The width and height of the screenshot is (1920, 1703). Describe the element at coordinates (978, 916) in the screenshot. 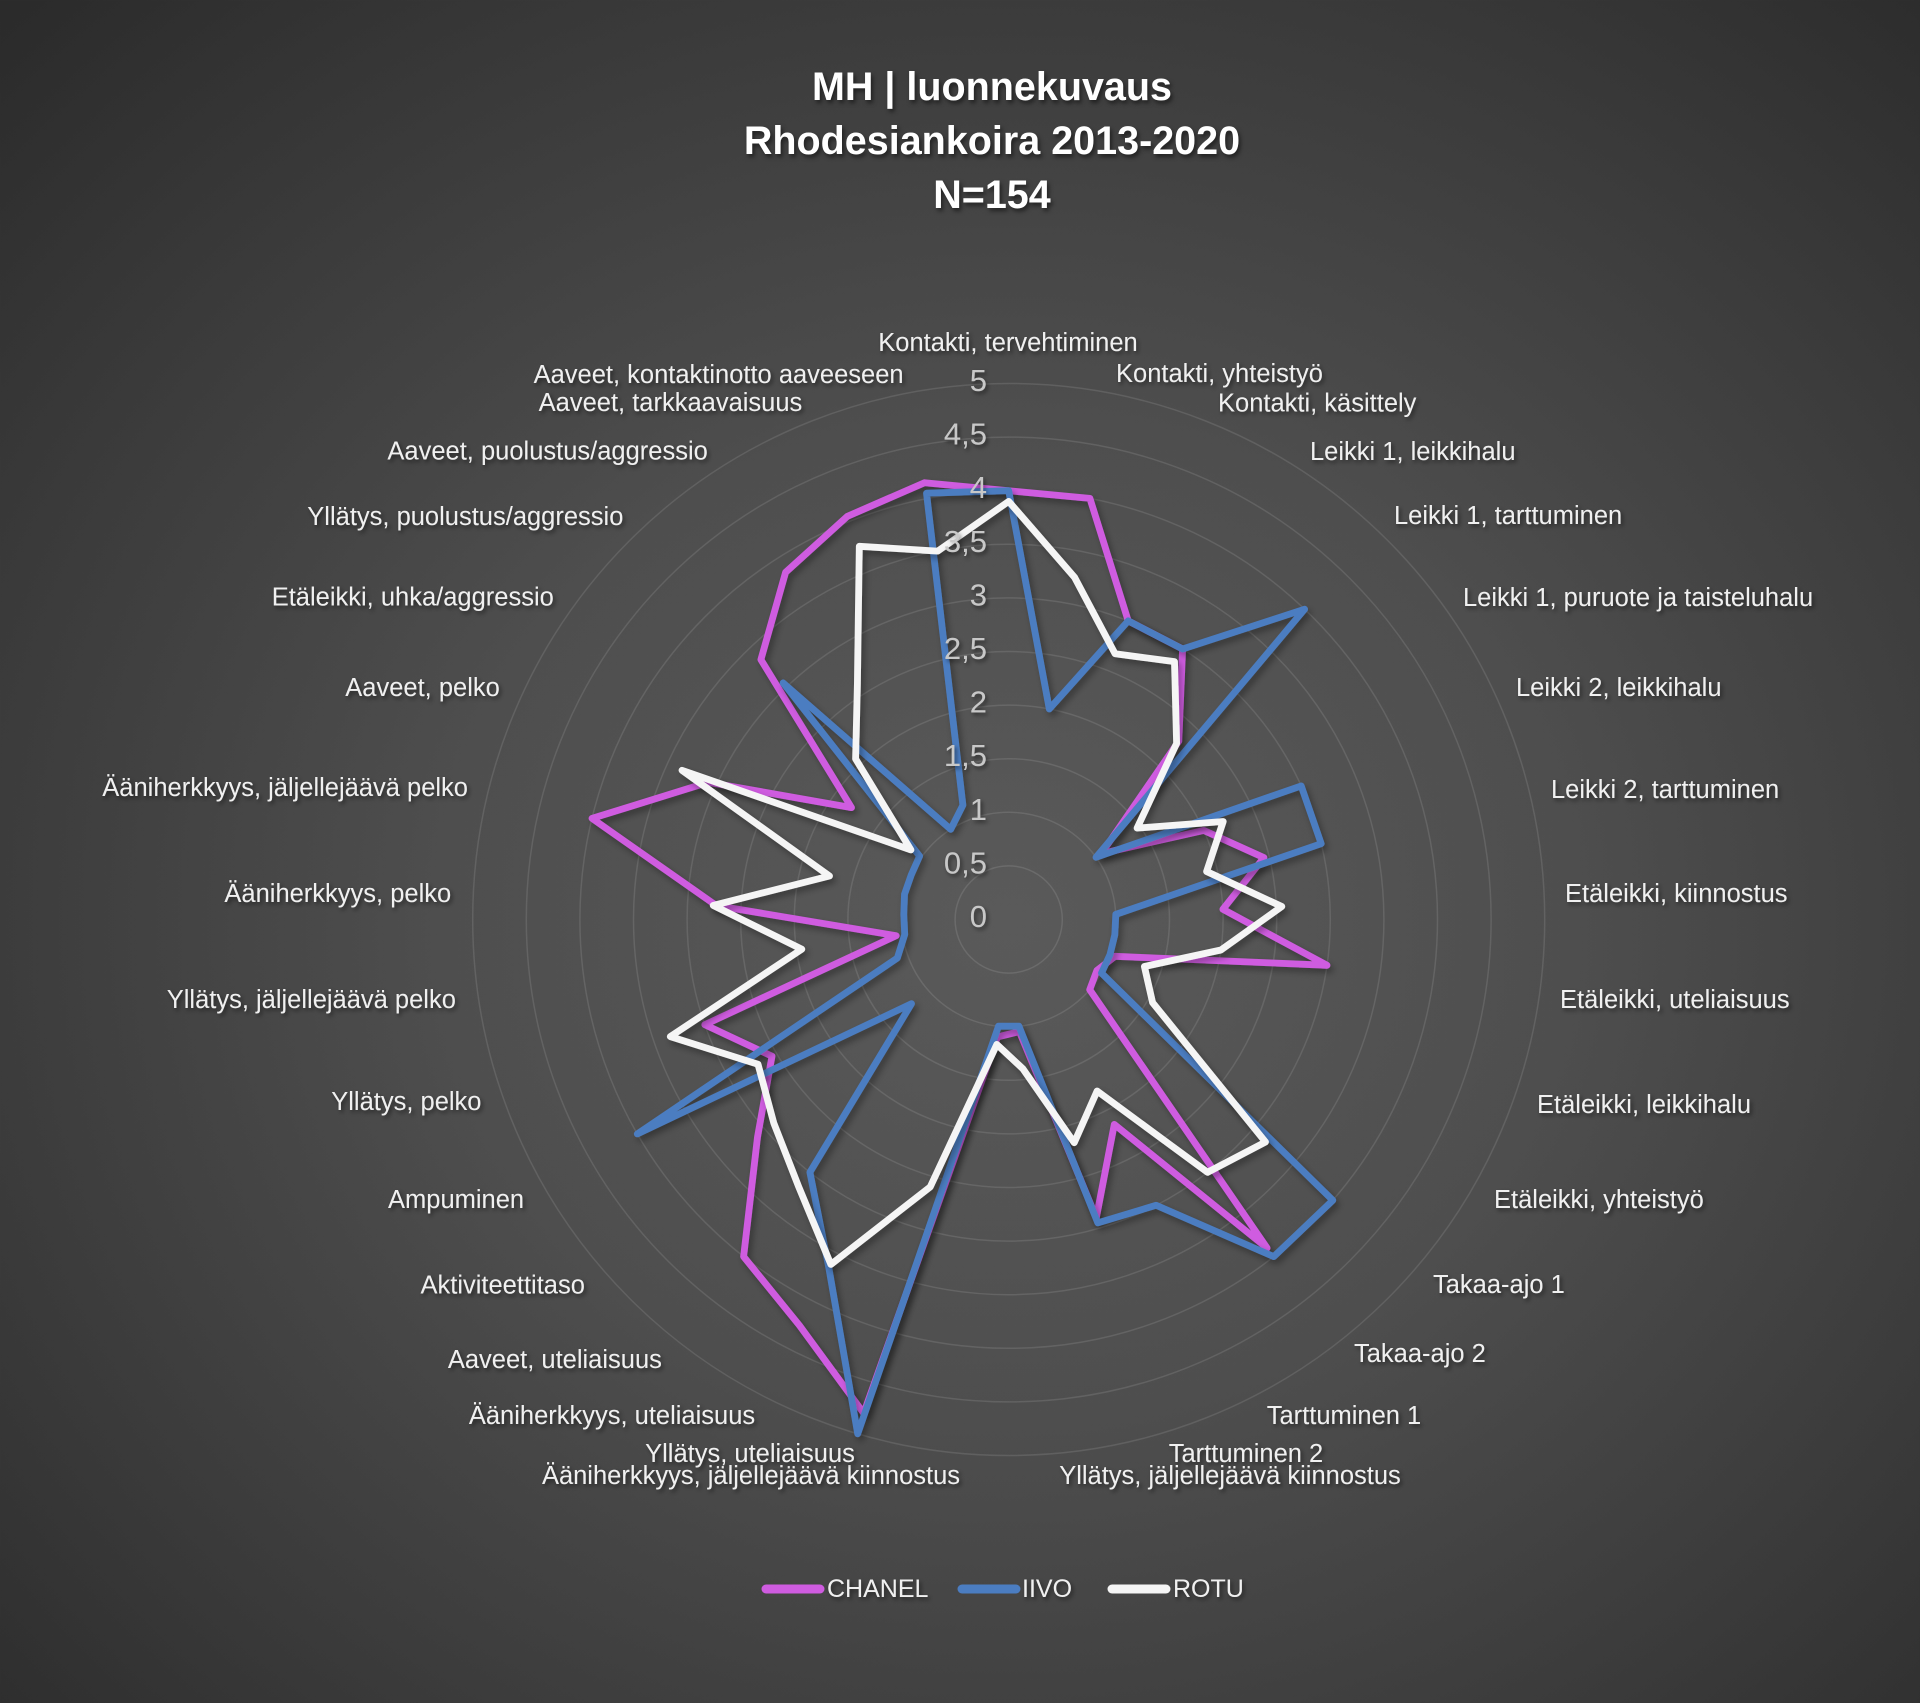

I see `svg-text: 0` at that location.